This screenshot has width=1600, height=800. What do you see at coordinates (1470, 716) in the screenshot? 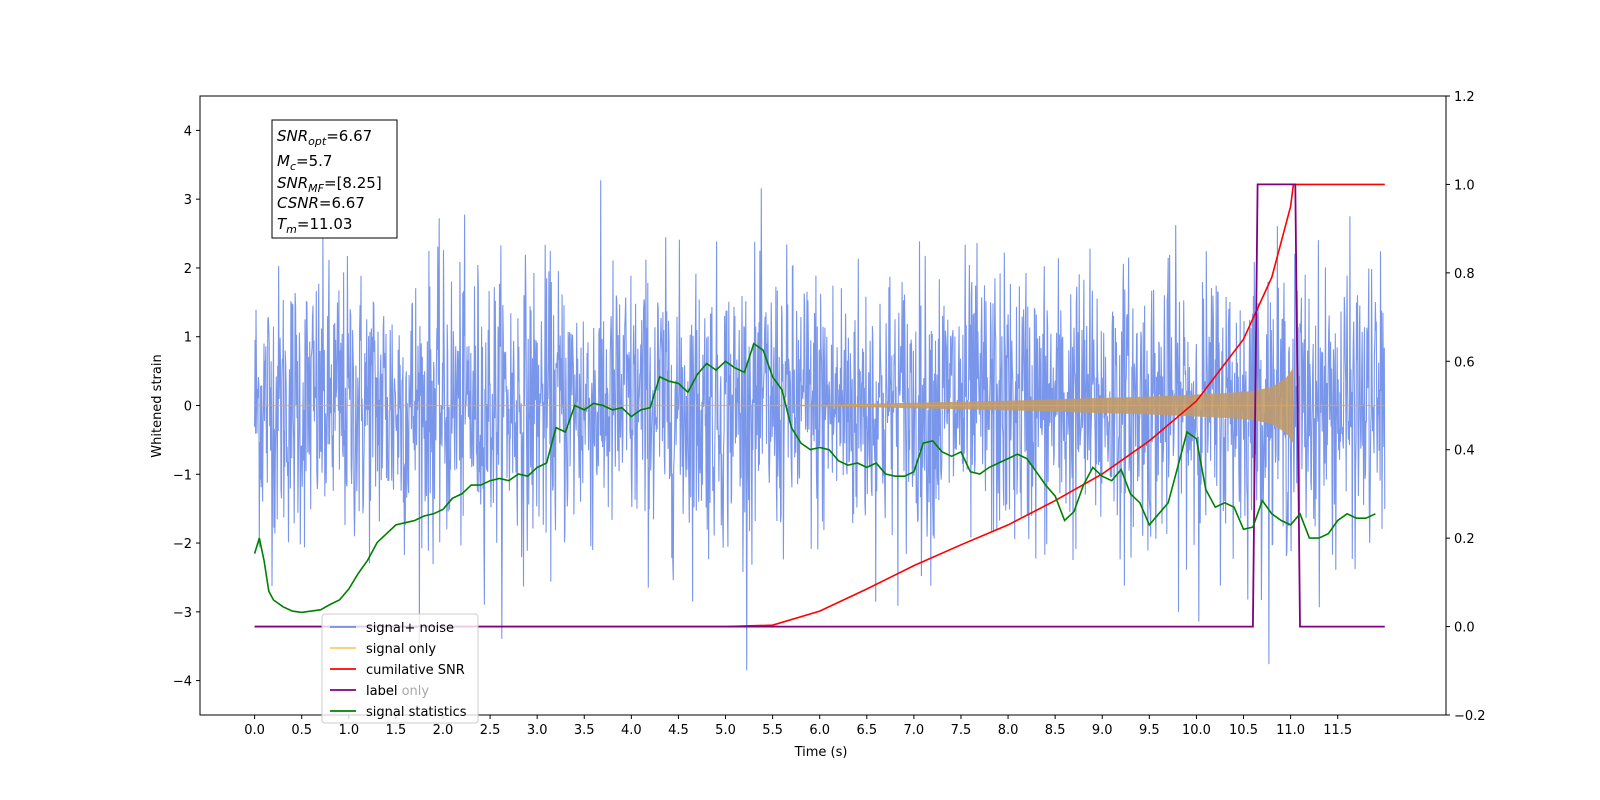
I see `y-right-tick-label: −0.2` at bounding box center [1470, 716].